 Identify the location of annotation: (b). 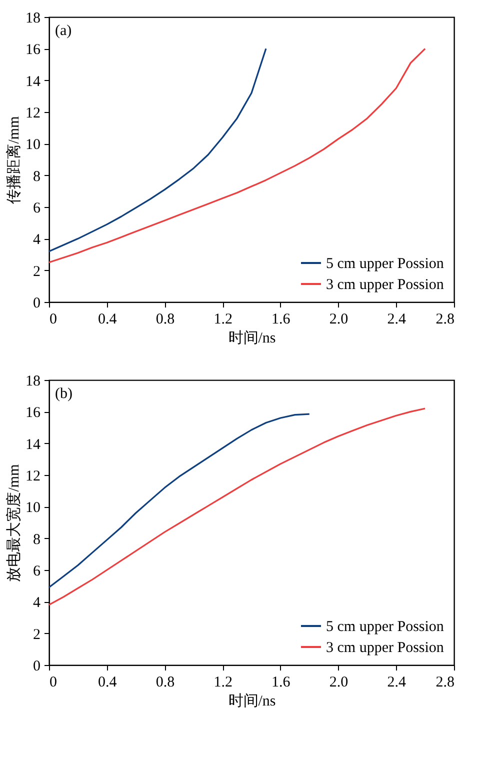
(63, 394).